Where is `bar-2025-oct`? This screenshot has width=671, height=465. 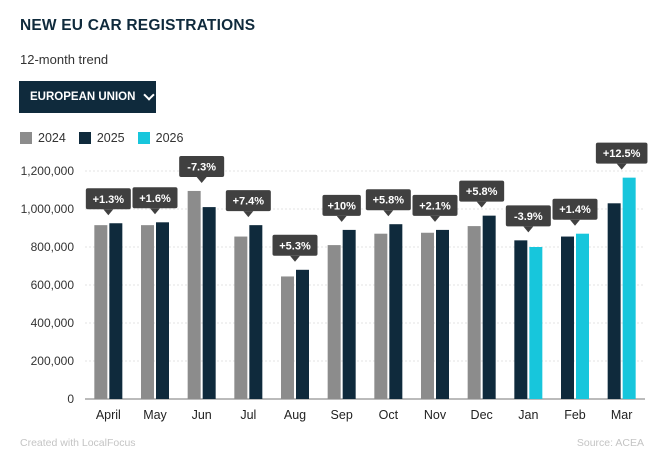
bar-2025-oct is located at coordinates (396, 311).